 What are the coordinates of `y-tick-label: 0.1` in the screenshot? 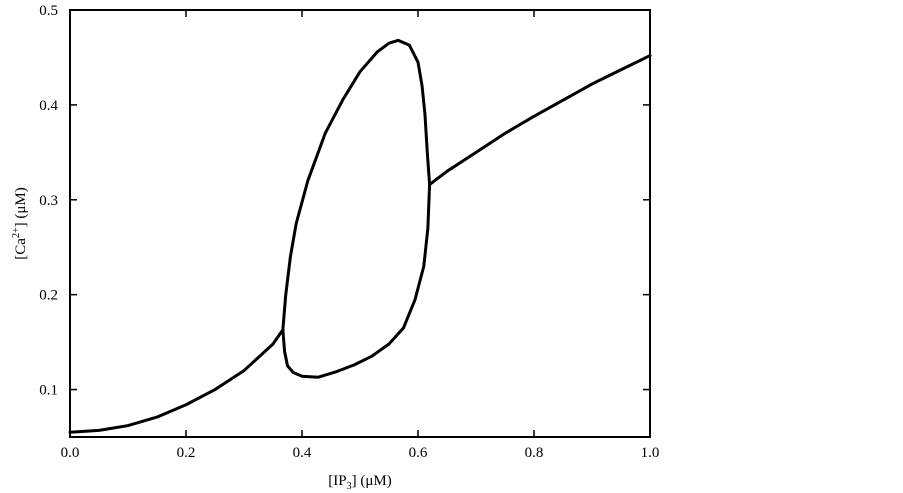 It's located at (48, 391).